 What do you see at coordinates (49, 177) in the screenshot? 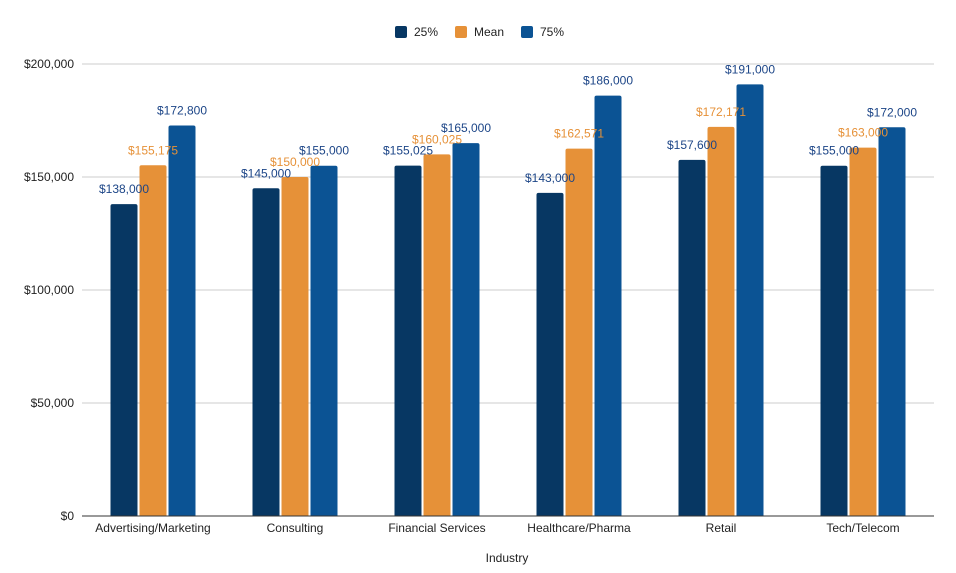
I see `y-tick-label: $150,000` at bounding box center [49, 177].